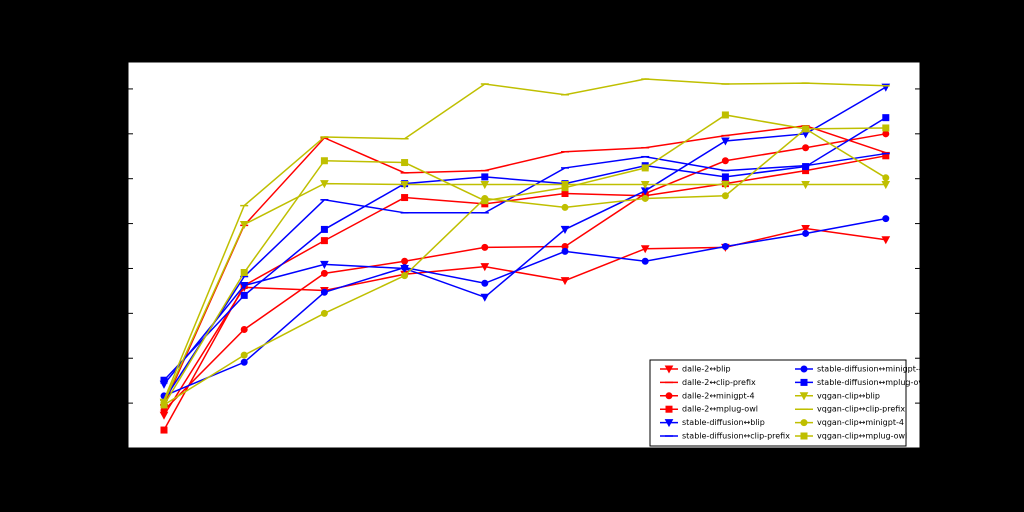 This screenshot has height=512, width=1024. Describe the element at coordinates (848, 395) in the screenshot. I see `legend-label: vqgan-clip↔blip` at that location.